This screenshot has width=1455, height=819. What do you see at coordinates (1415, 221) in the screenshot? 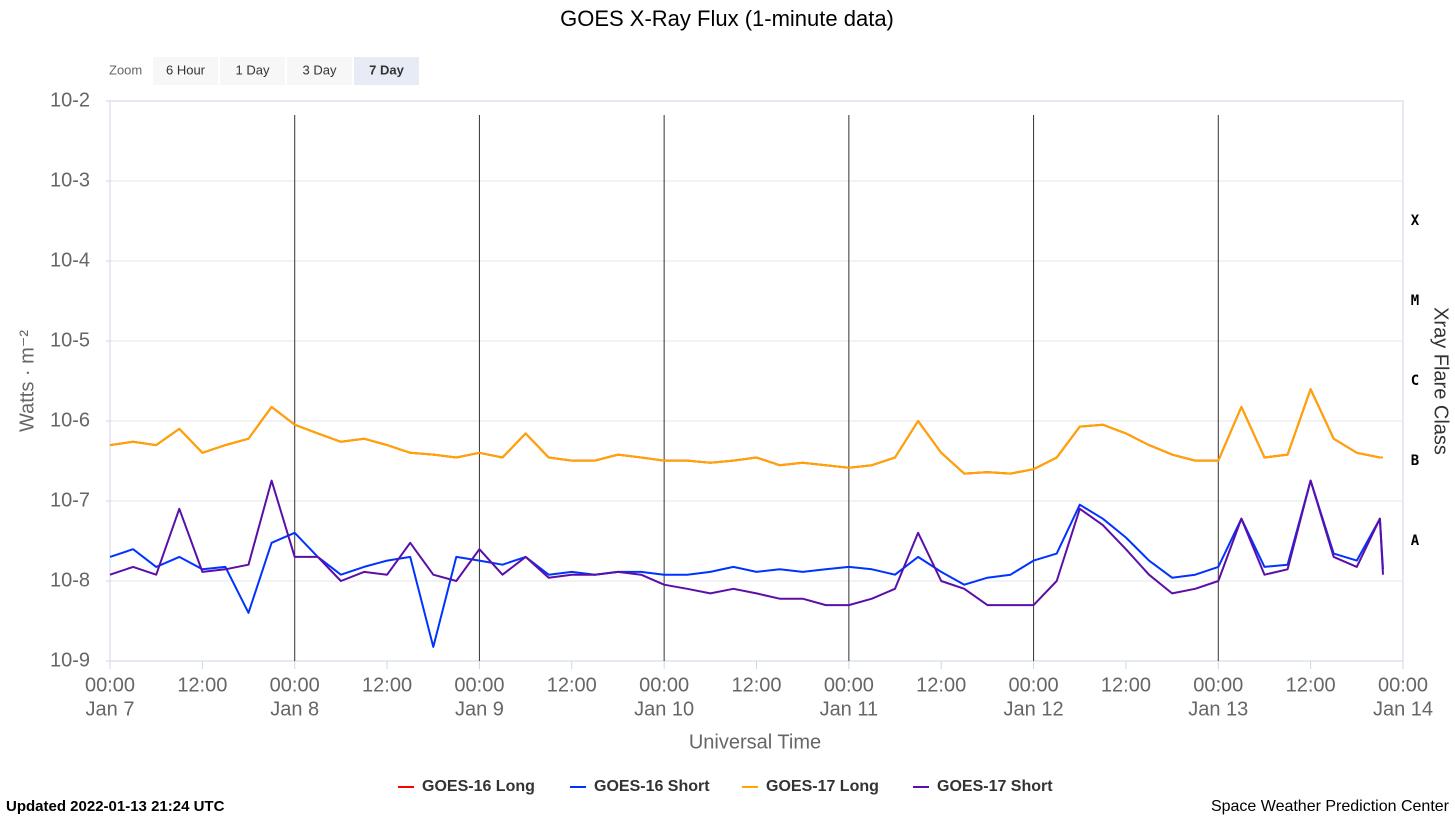
I see `flare-class-label: X` at bounding box center [1415, 221].